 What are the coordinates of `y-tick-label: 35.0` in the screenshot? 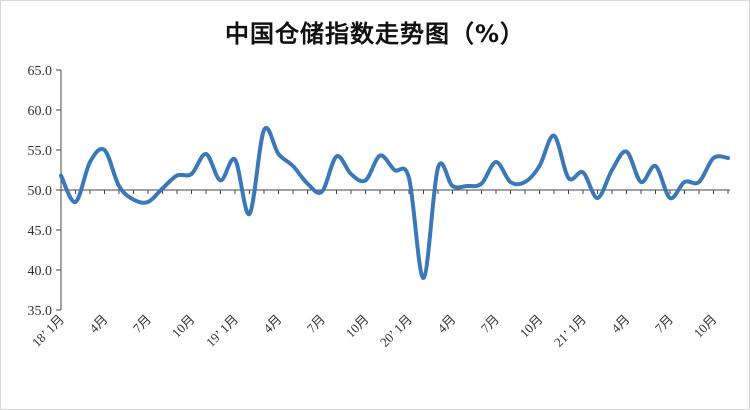 It's located at (40, 311).